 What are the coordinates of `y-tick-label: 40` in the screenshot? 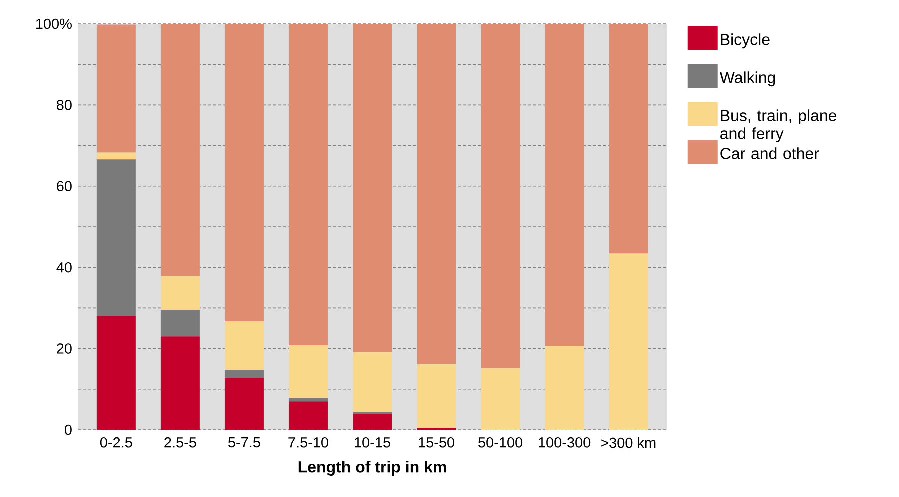 It's located at (64, 267).